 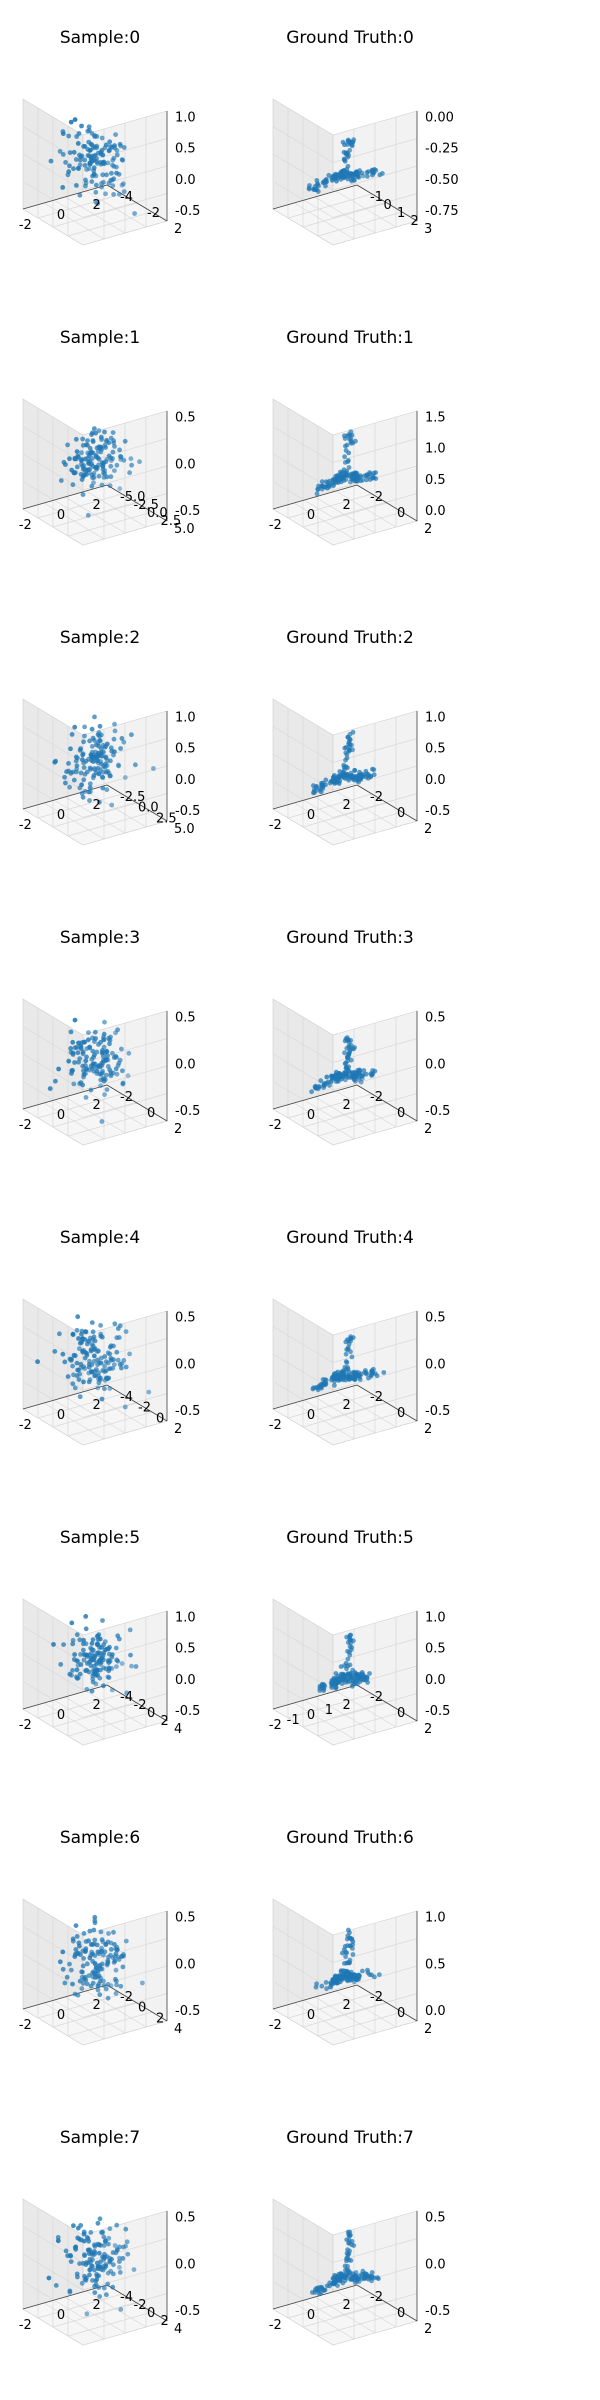 What do you see at coordinates (347, 2305) in the screenshot?
I see `x-tick-label: 2` at bounding box center [347, 2305].